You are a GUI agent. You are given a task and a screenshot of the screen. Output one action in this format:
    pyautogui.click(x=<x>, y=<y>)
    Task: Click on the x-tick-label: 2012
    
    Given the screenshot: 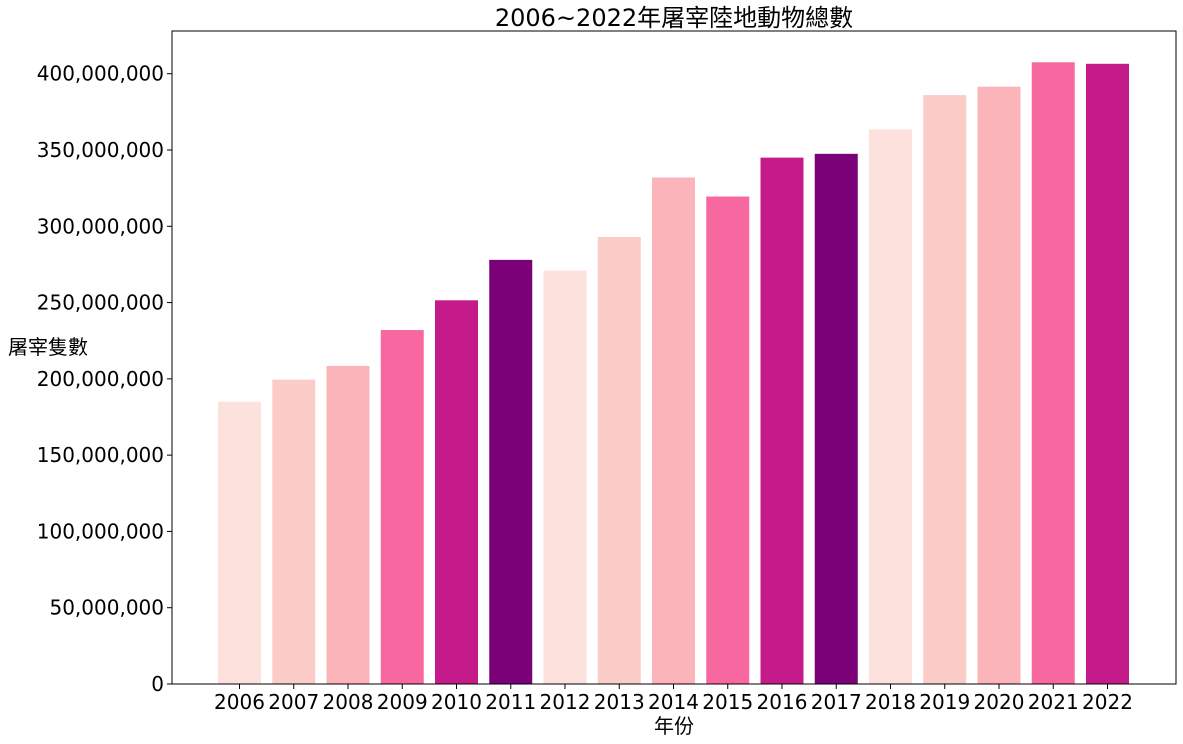 What is the action you would take?
    pyautogui.click(x=565, y=702)
    